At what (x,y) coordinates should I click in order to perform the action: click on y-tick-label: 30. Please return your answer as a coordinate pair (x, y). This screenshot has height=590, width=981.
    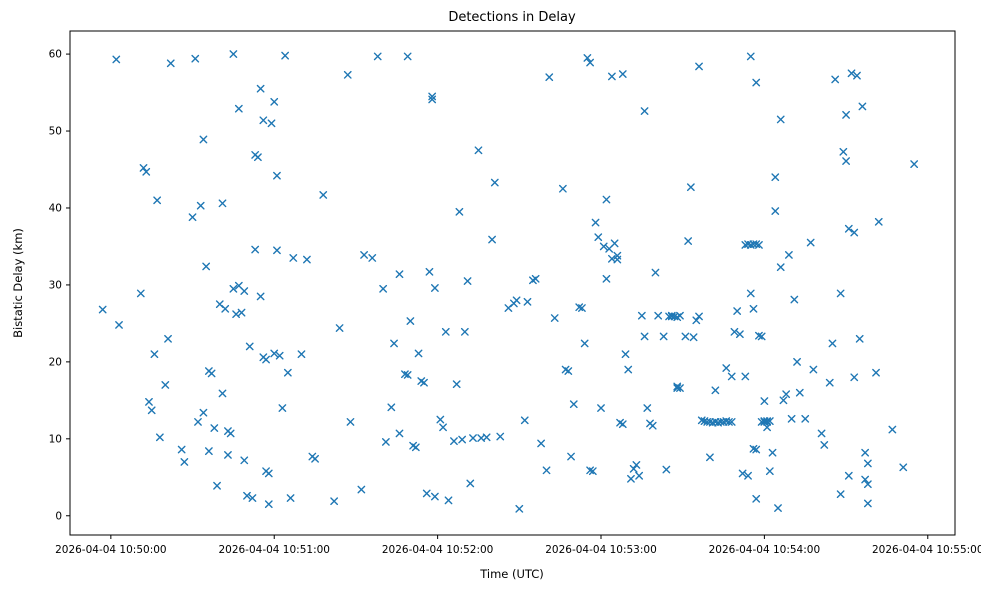
    Looking at the image, I should click on (55, 285).